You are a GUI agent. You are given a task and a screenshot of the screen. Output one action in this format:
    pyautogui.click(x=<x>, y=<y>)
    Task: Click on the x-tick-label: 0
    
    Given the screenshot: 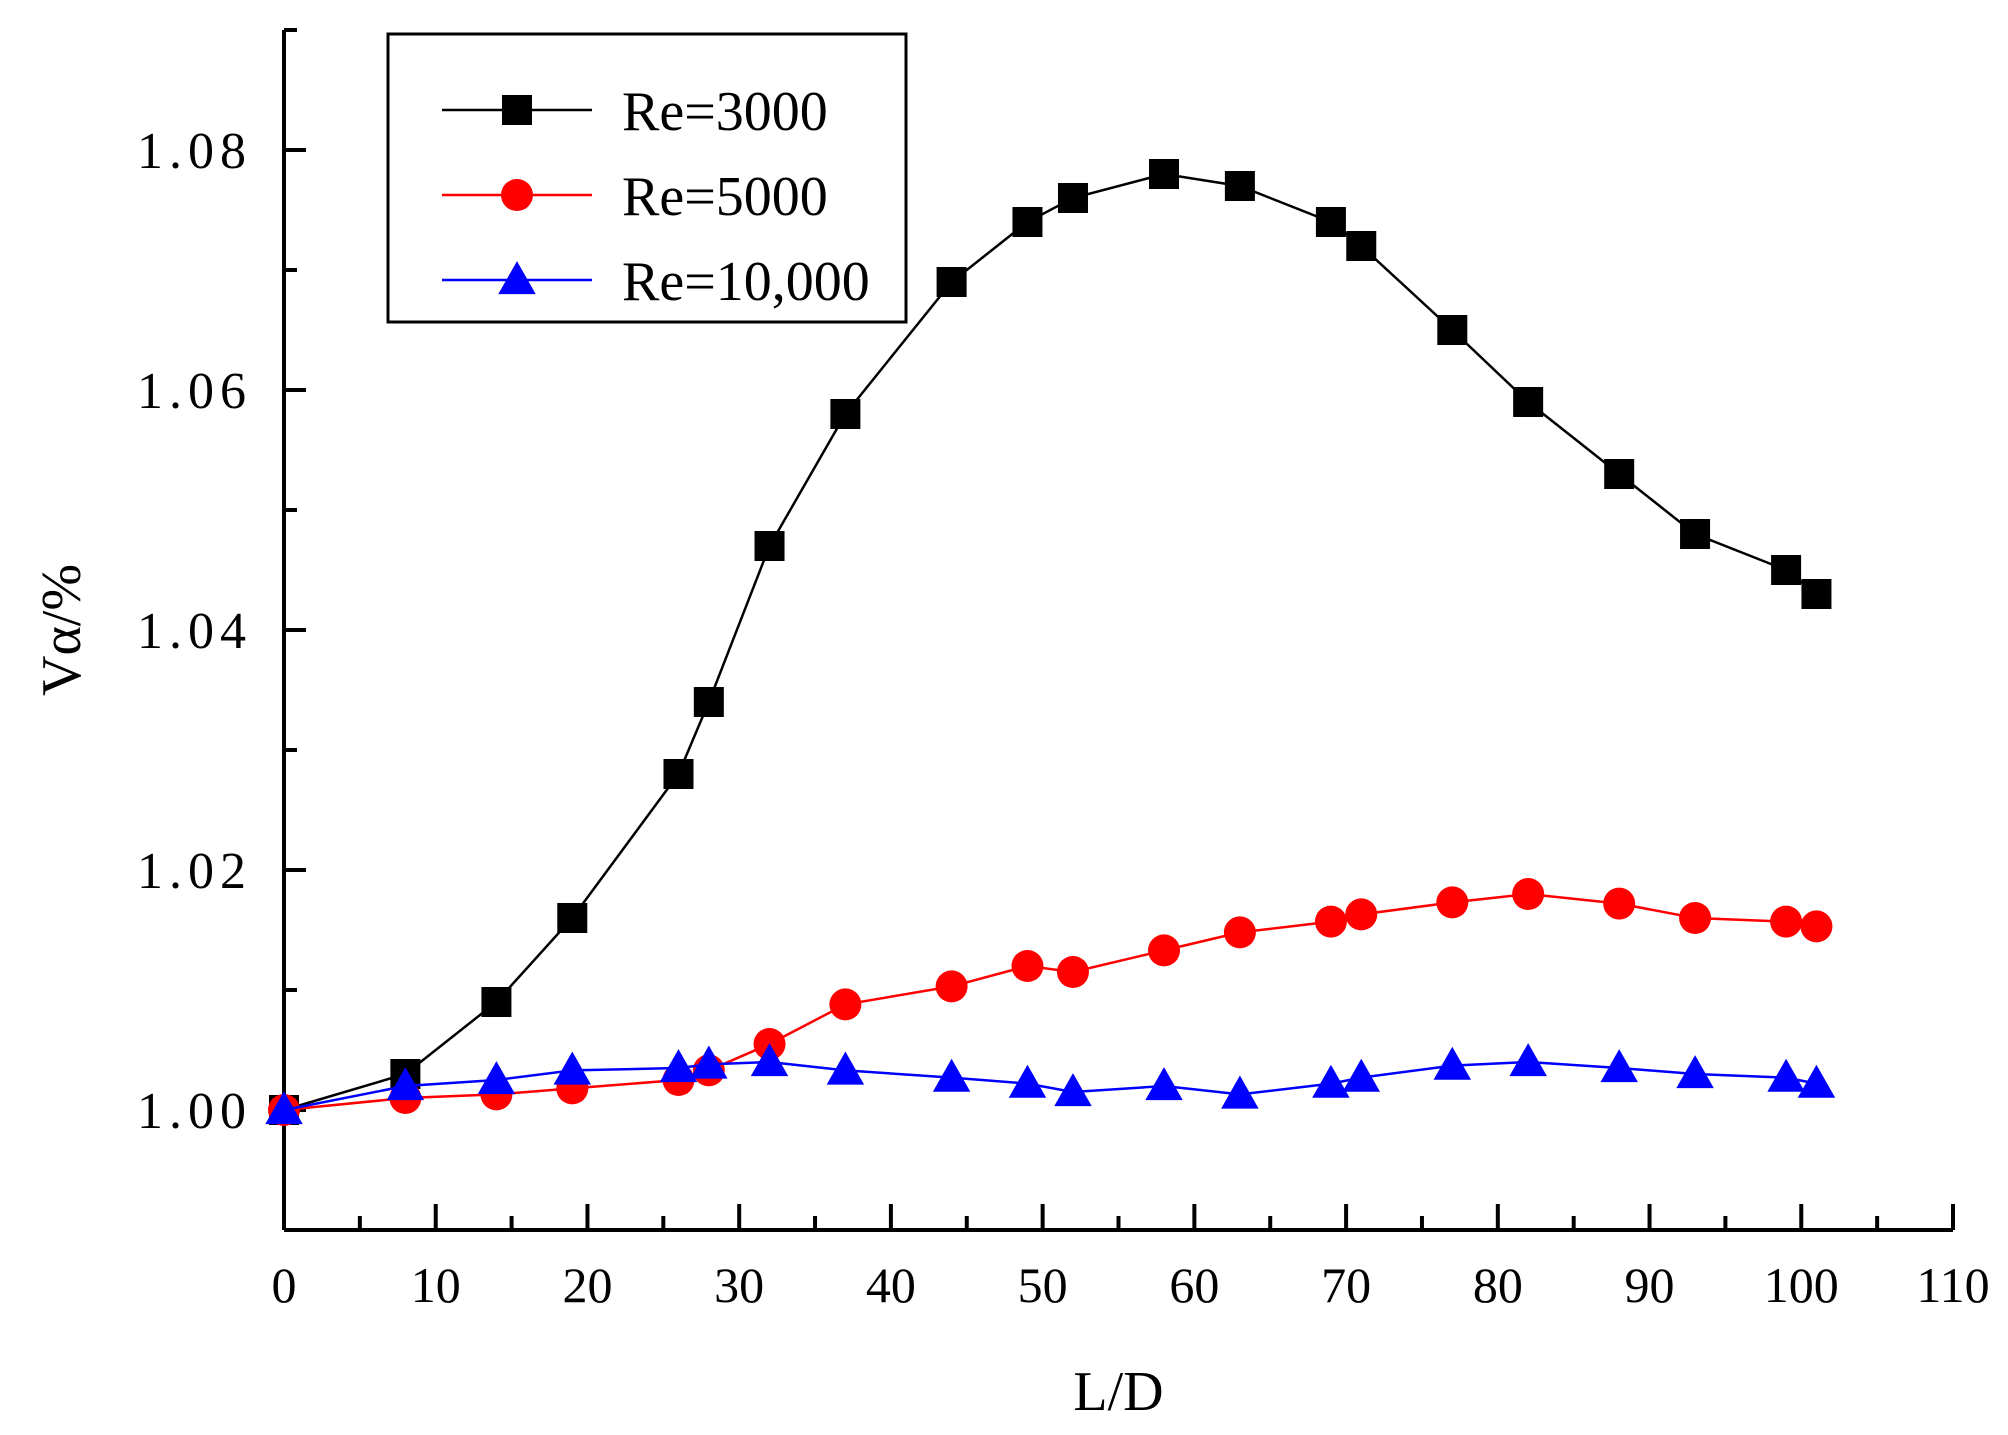 What is the action you would take?
    pyautogui.click(x=284, y=1285)
    